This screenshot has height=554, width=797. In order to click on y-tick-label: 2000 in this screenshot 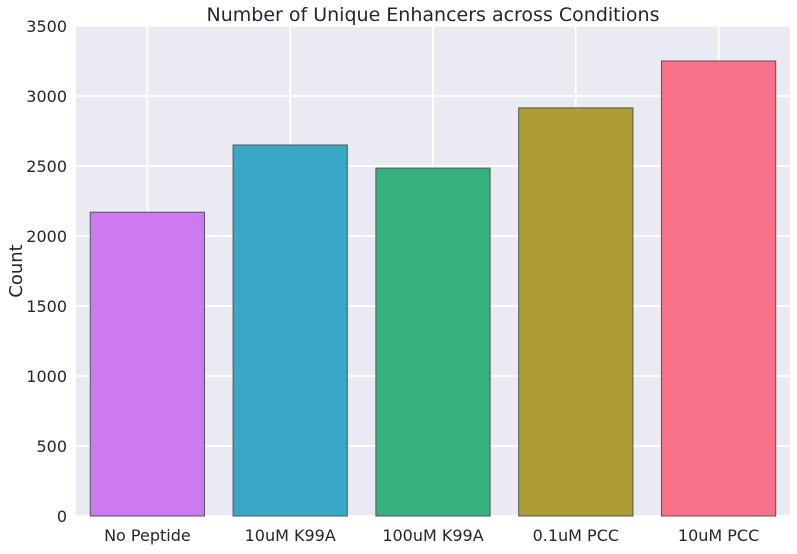, I will do `click(46, 236)`.